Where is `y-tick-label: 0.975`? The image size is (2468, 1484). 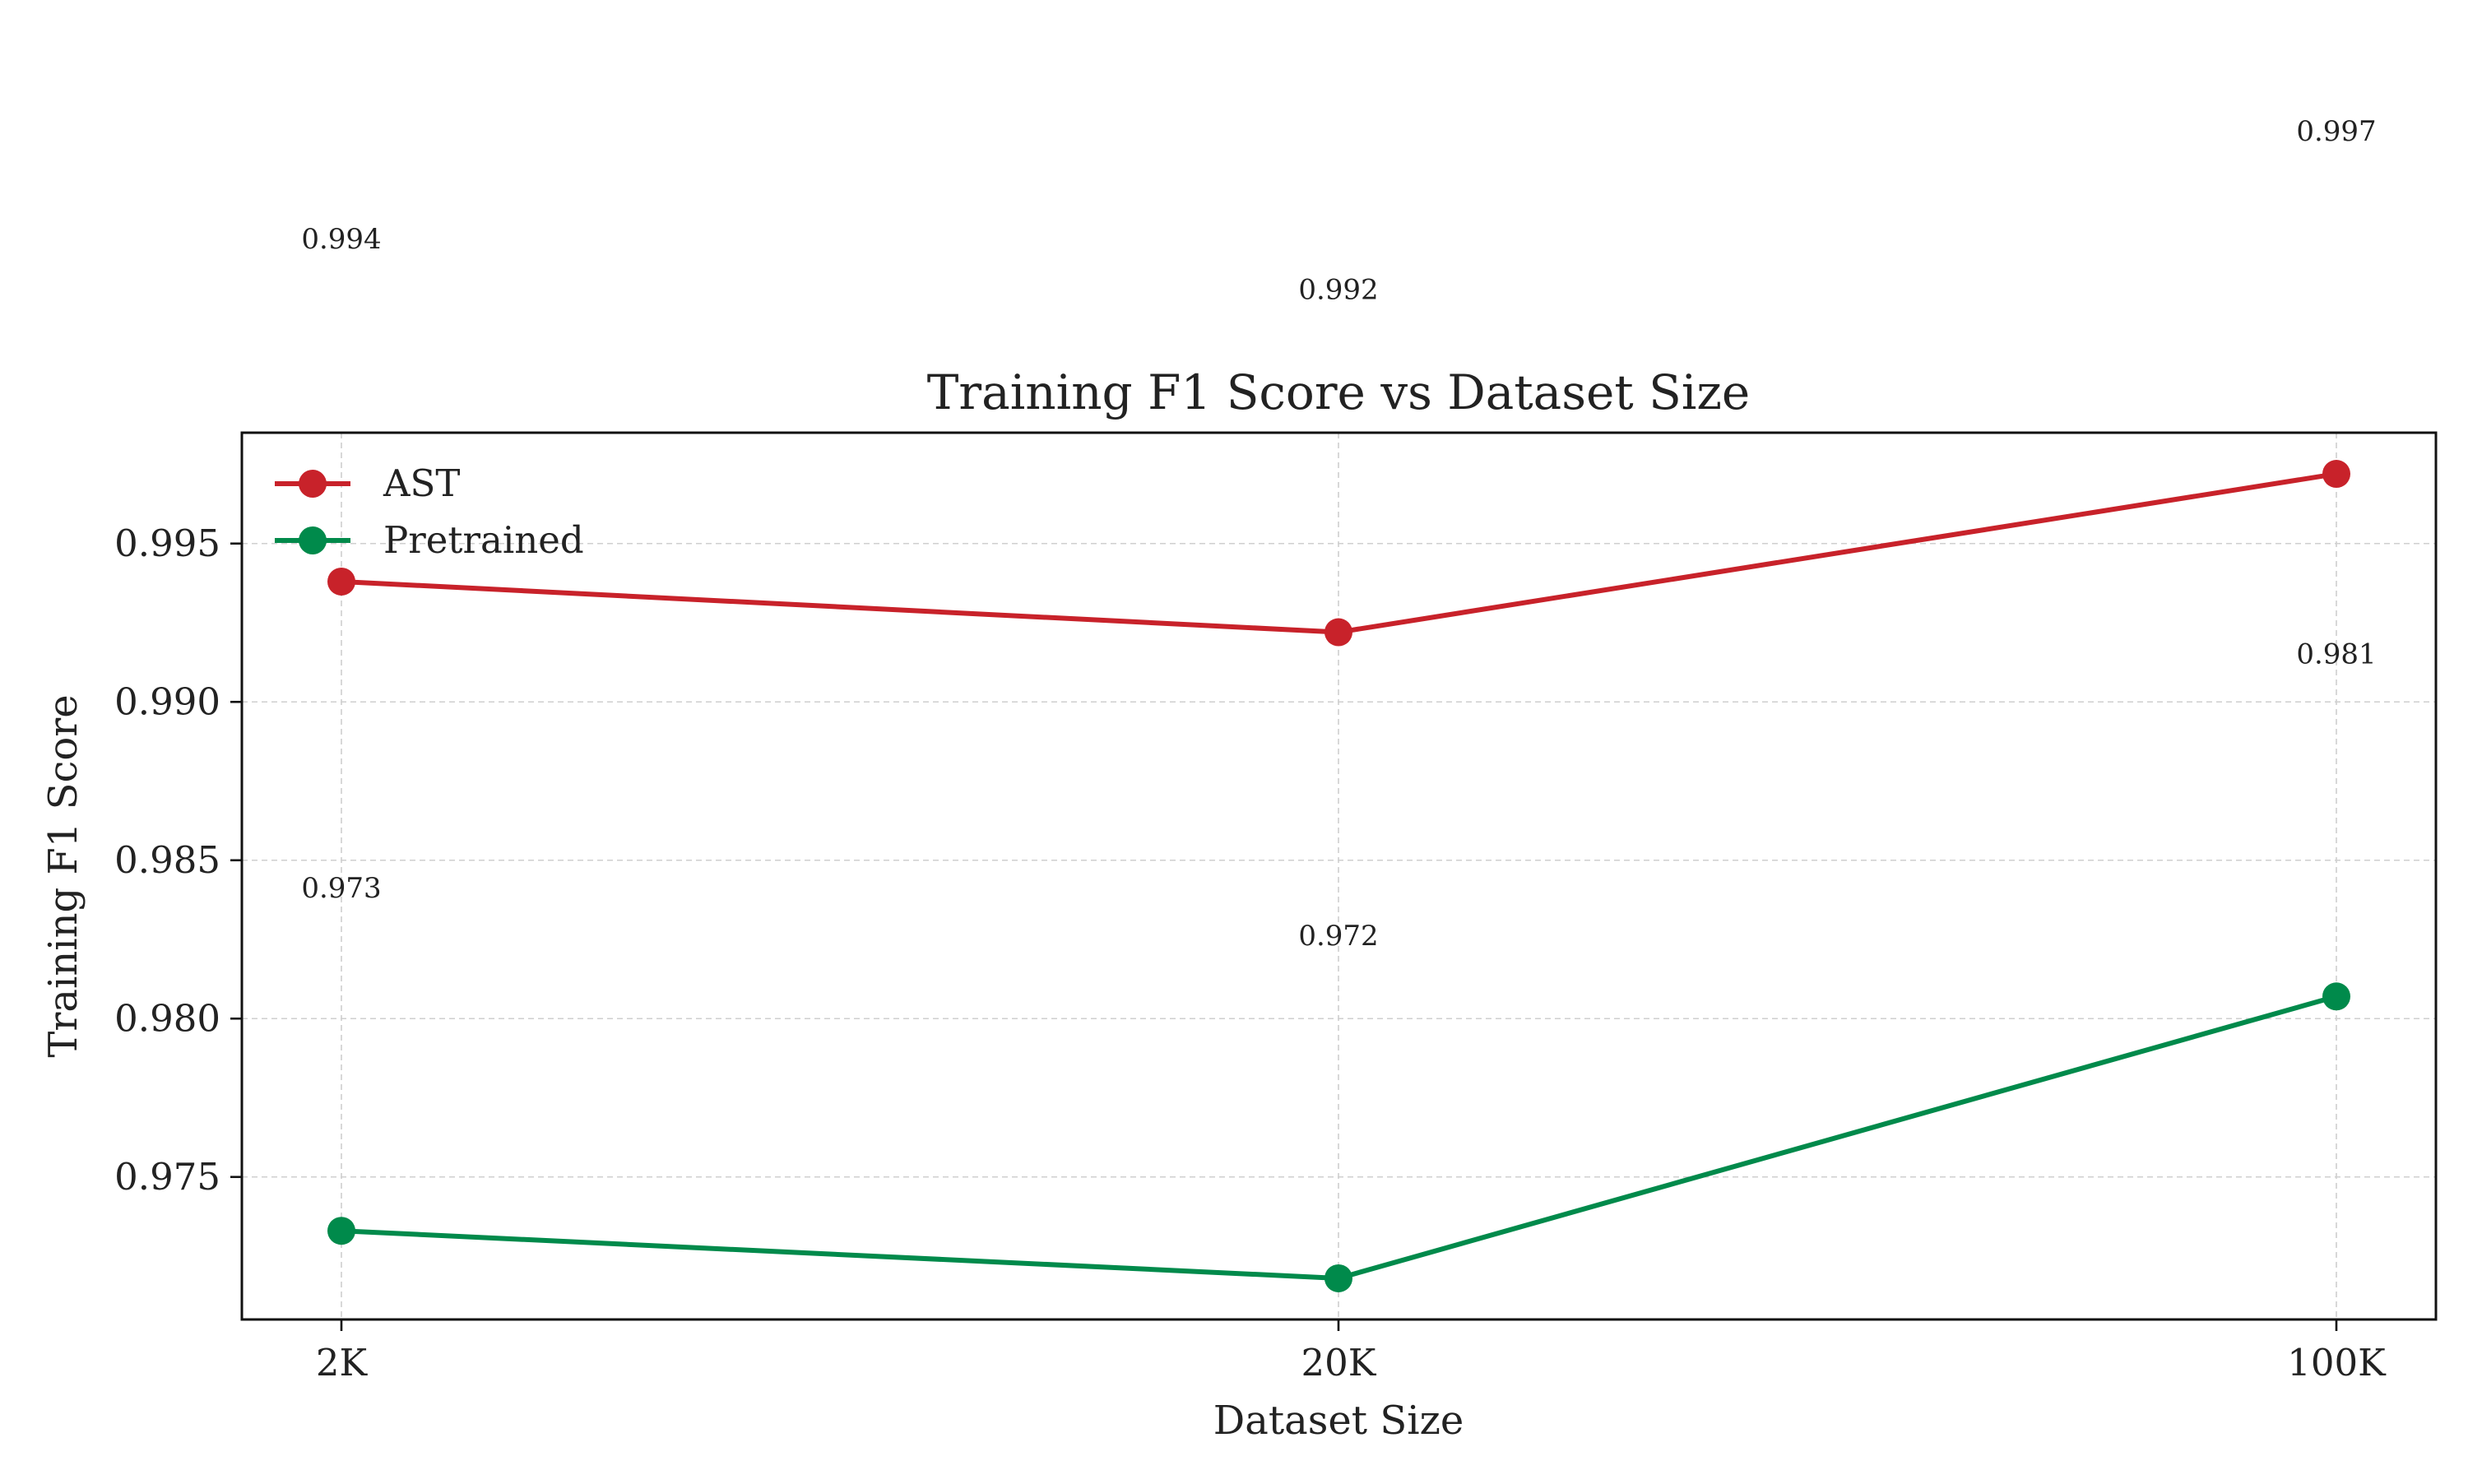 y-tick-label: 0.975 is located at coordinates (167, 1177).